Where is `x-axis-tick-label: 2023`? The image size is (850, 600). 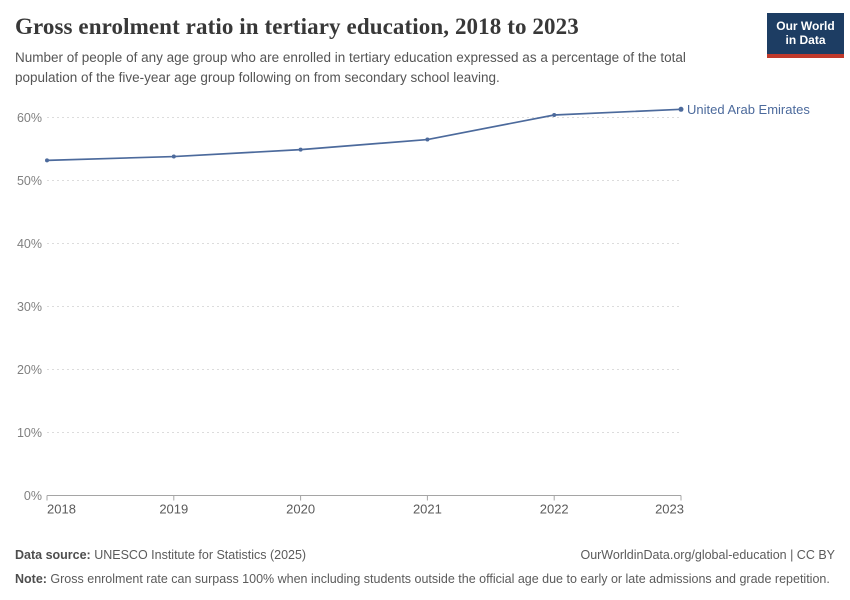 x-axis-tick-label: 2023 is located at coordinates (669, 509).